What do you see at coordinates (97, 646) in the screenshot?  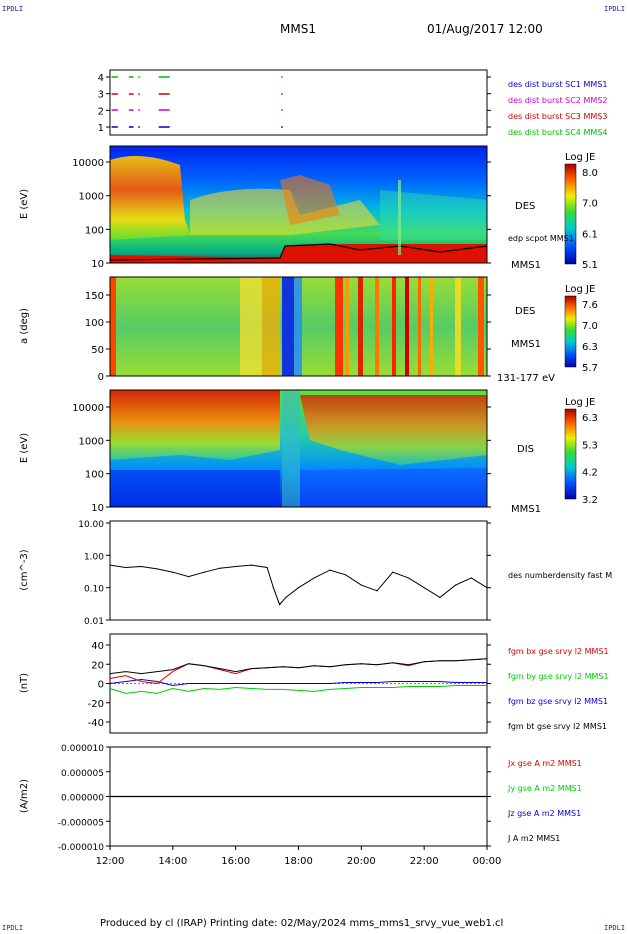 I see `fgm-y-tick-label: 40` at bounding box center [97, 646].